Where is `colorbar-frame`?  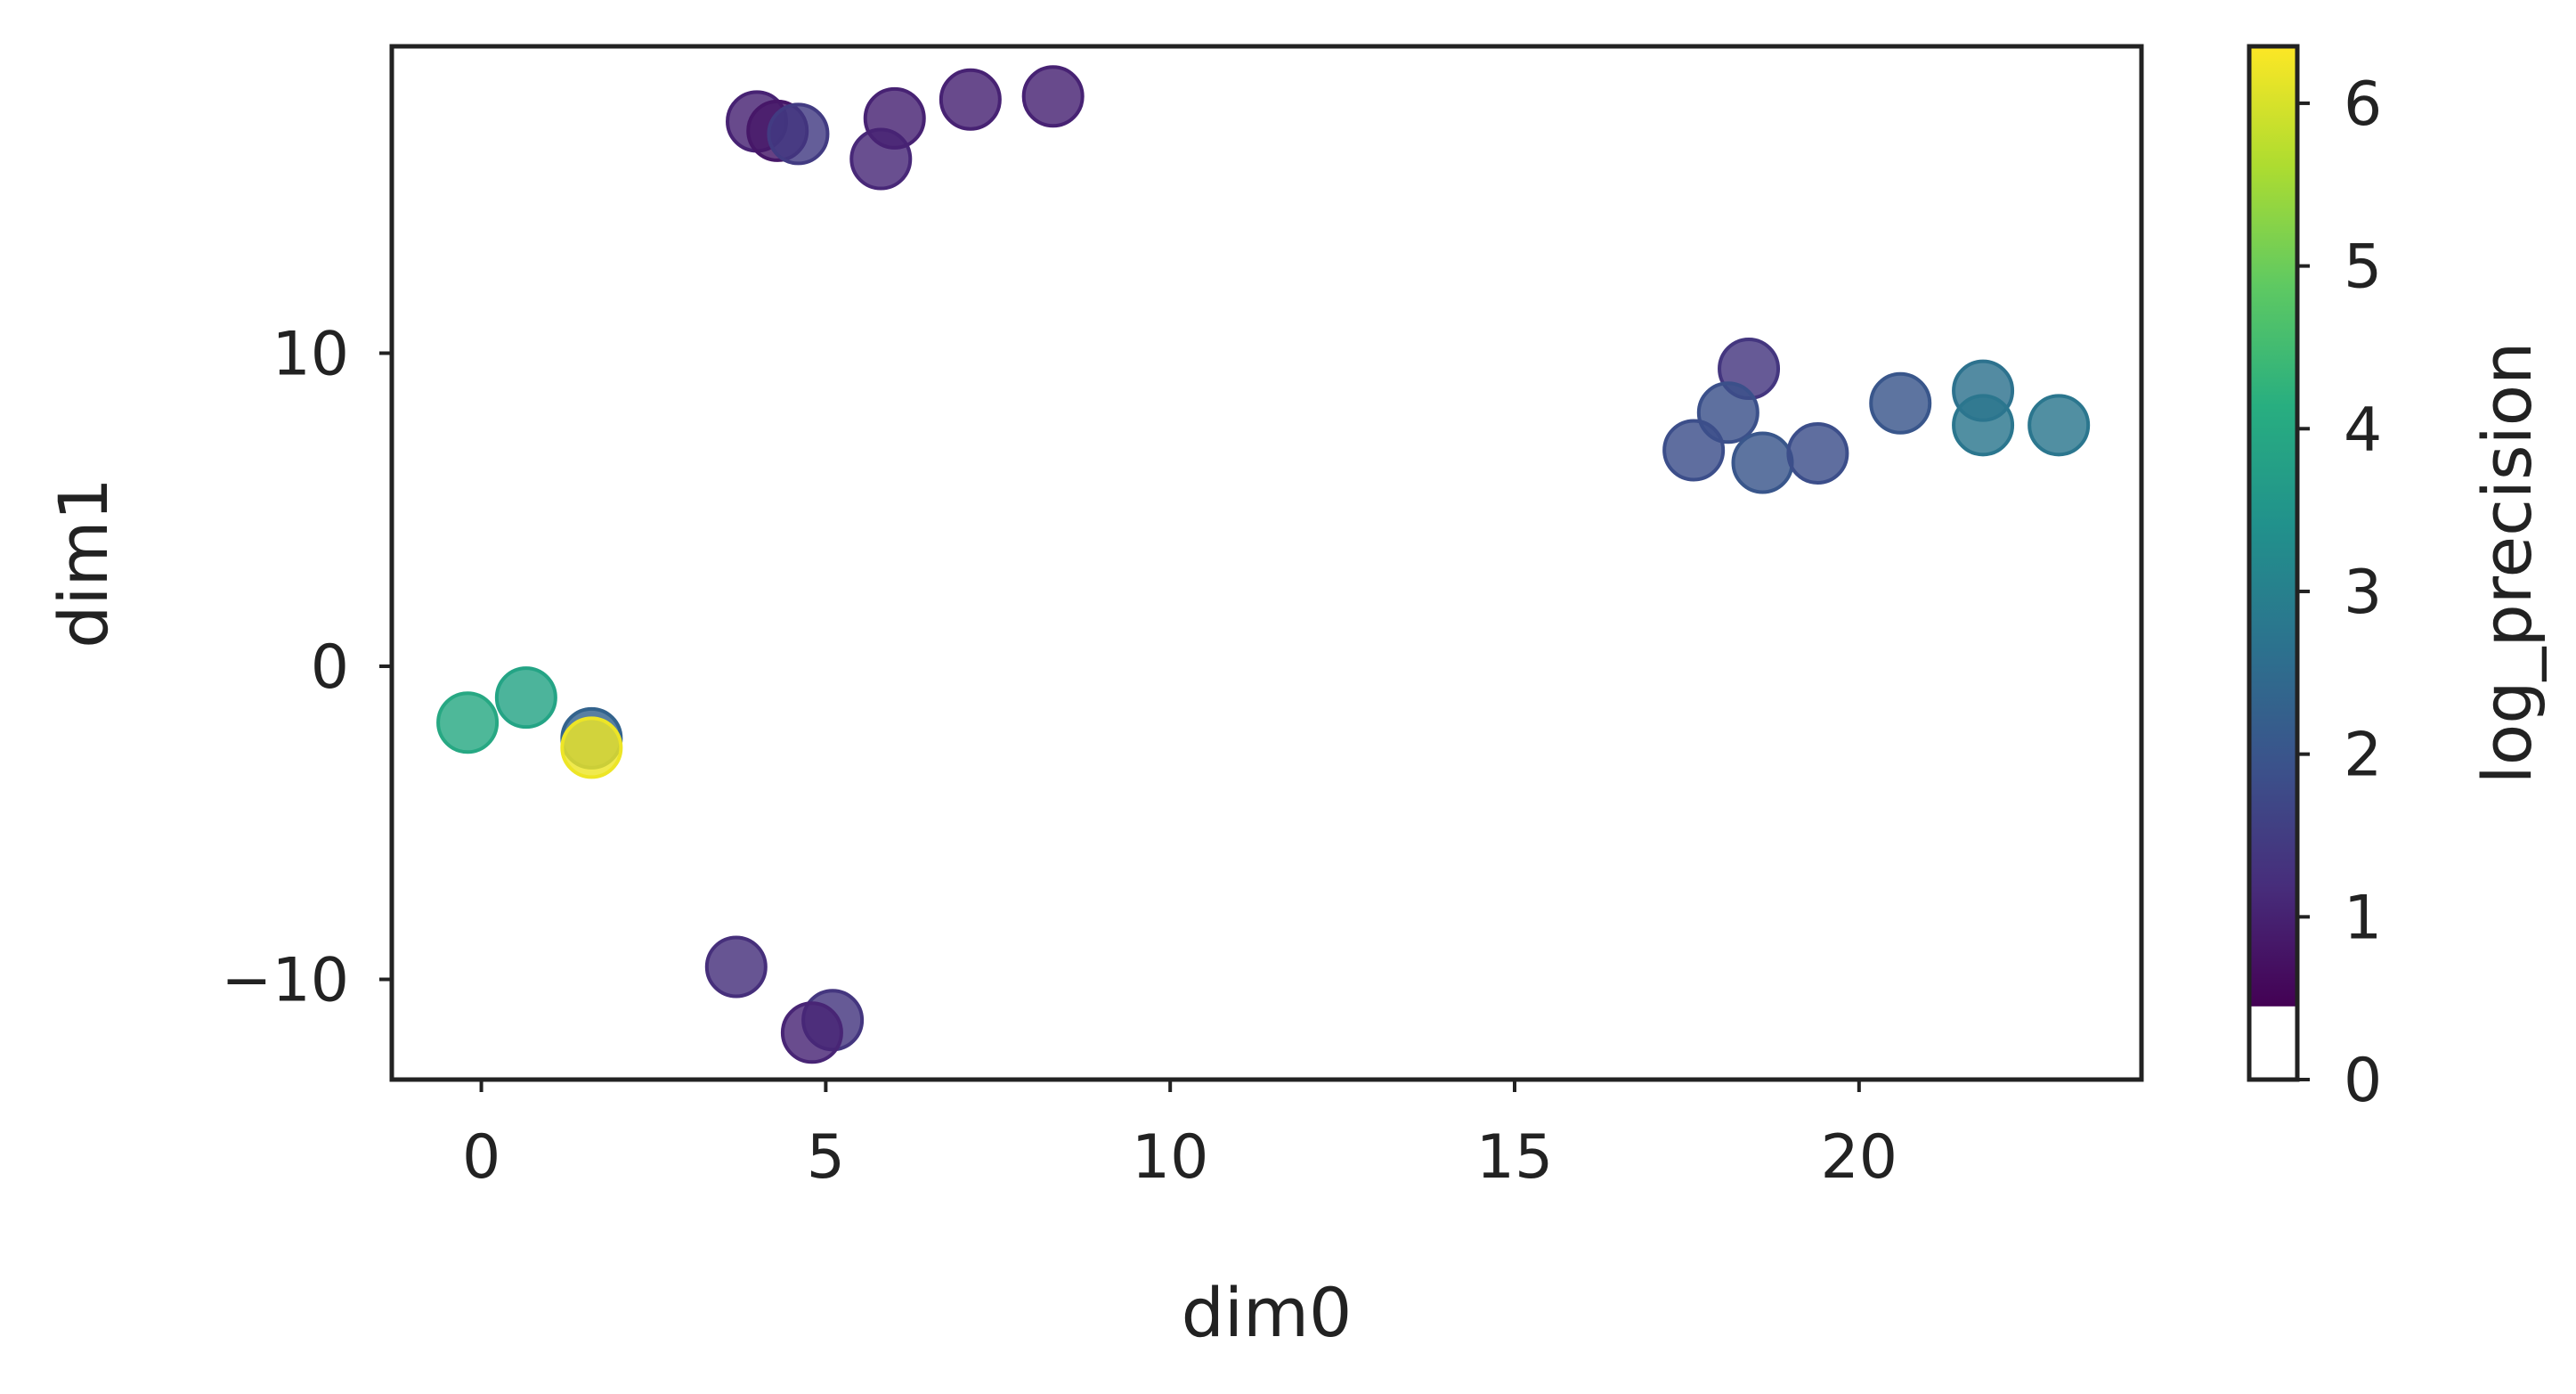
colorbar-frame is located at coordinates (2273, 563).